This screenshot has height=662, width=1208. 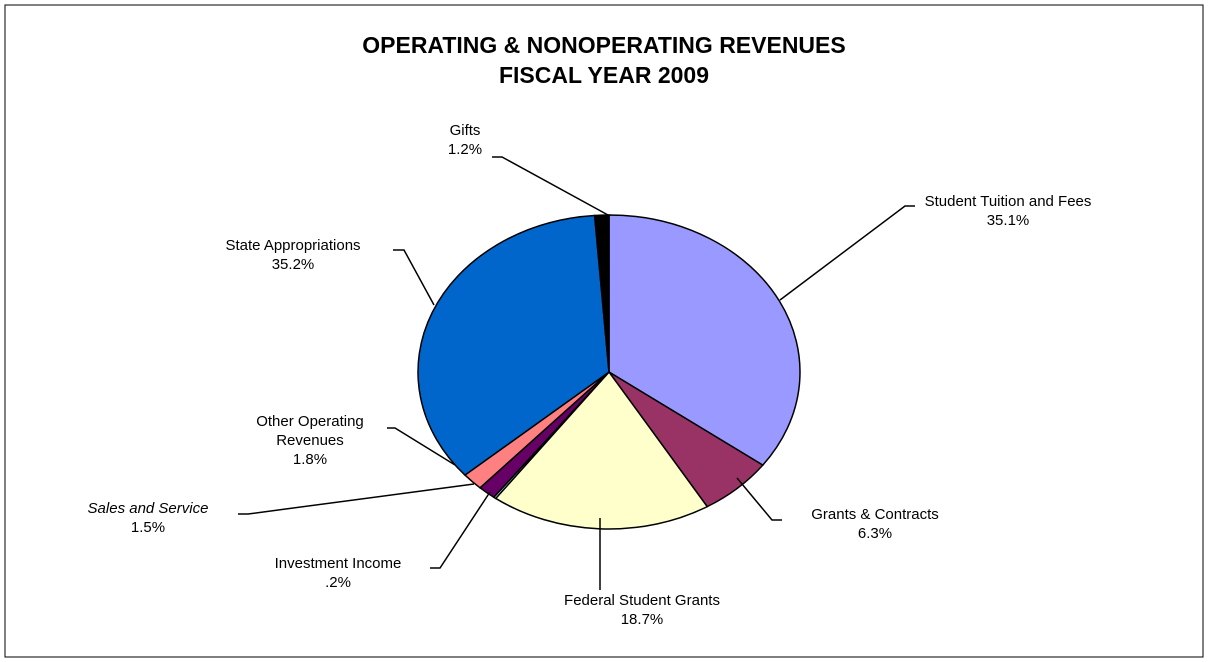 I want to click on value-label: 1.5%, so click(x=148, y=527).